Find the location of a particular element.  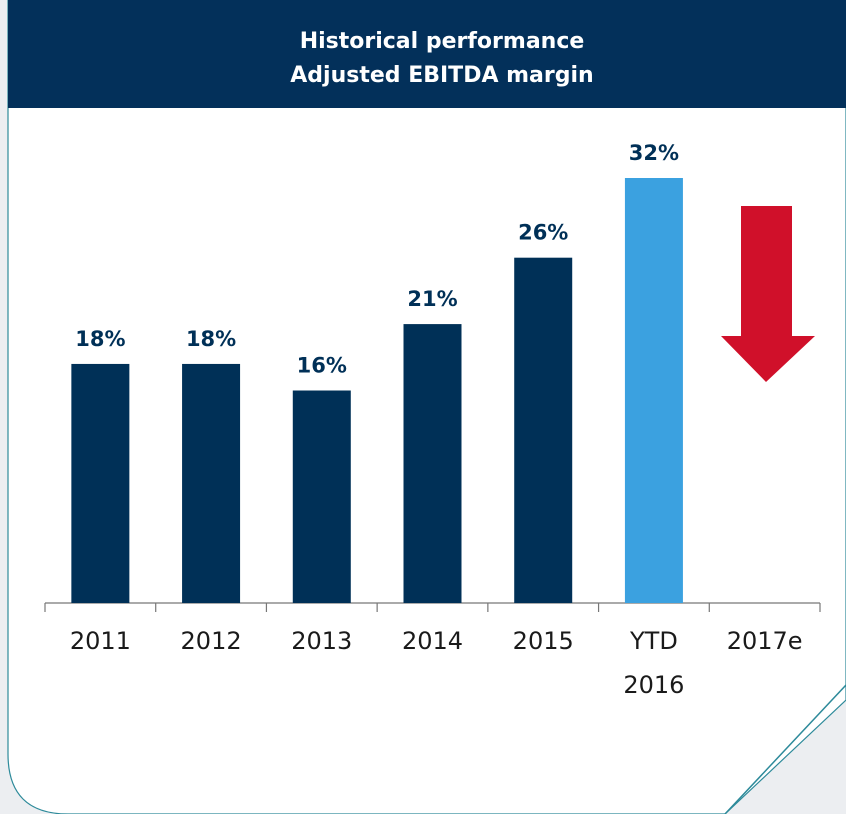

title-band is located at coordinates (427, 54).